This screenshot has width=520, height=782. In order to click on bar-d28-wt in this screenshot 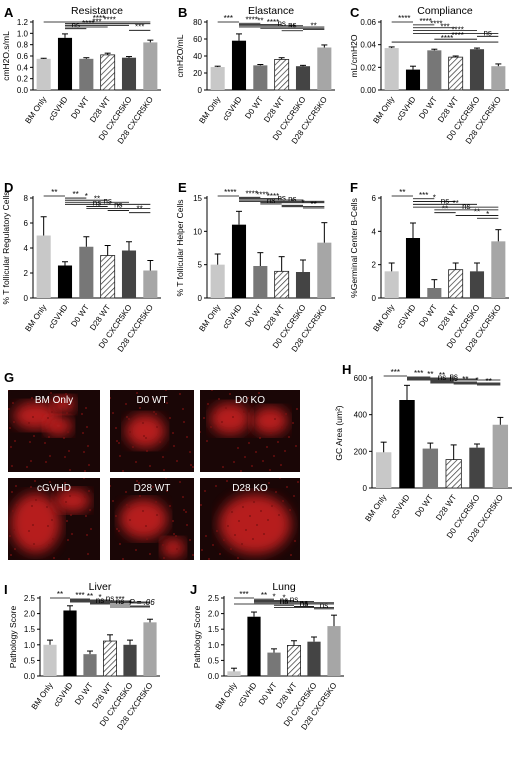, I will do `click(108, 277)`.